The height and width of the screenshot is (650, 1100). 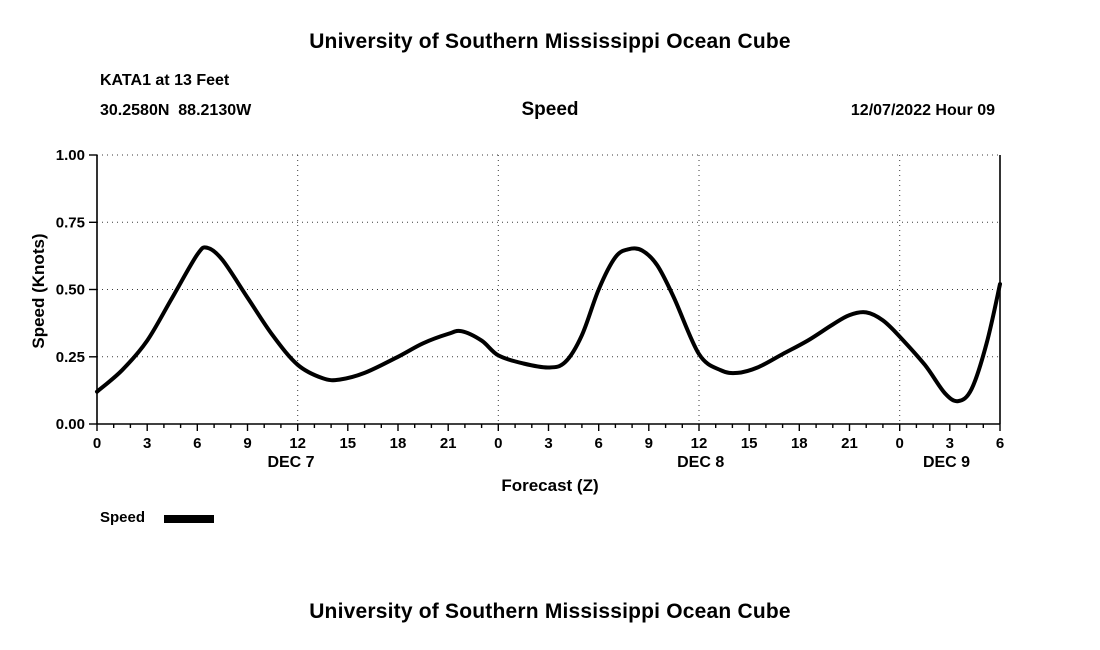 I want to click on y-tick-label: 1.00, so click(x=70, y=155).